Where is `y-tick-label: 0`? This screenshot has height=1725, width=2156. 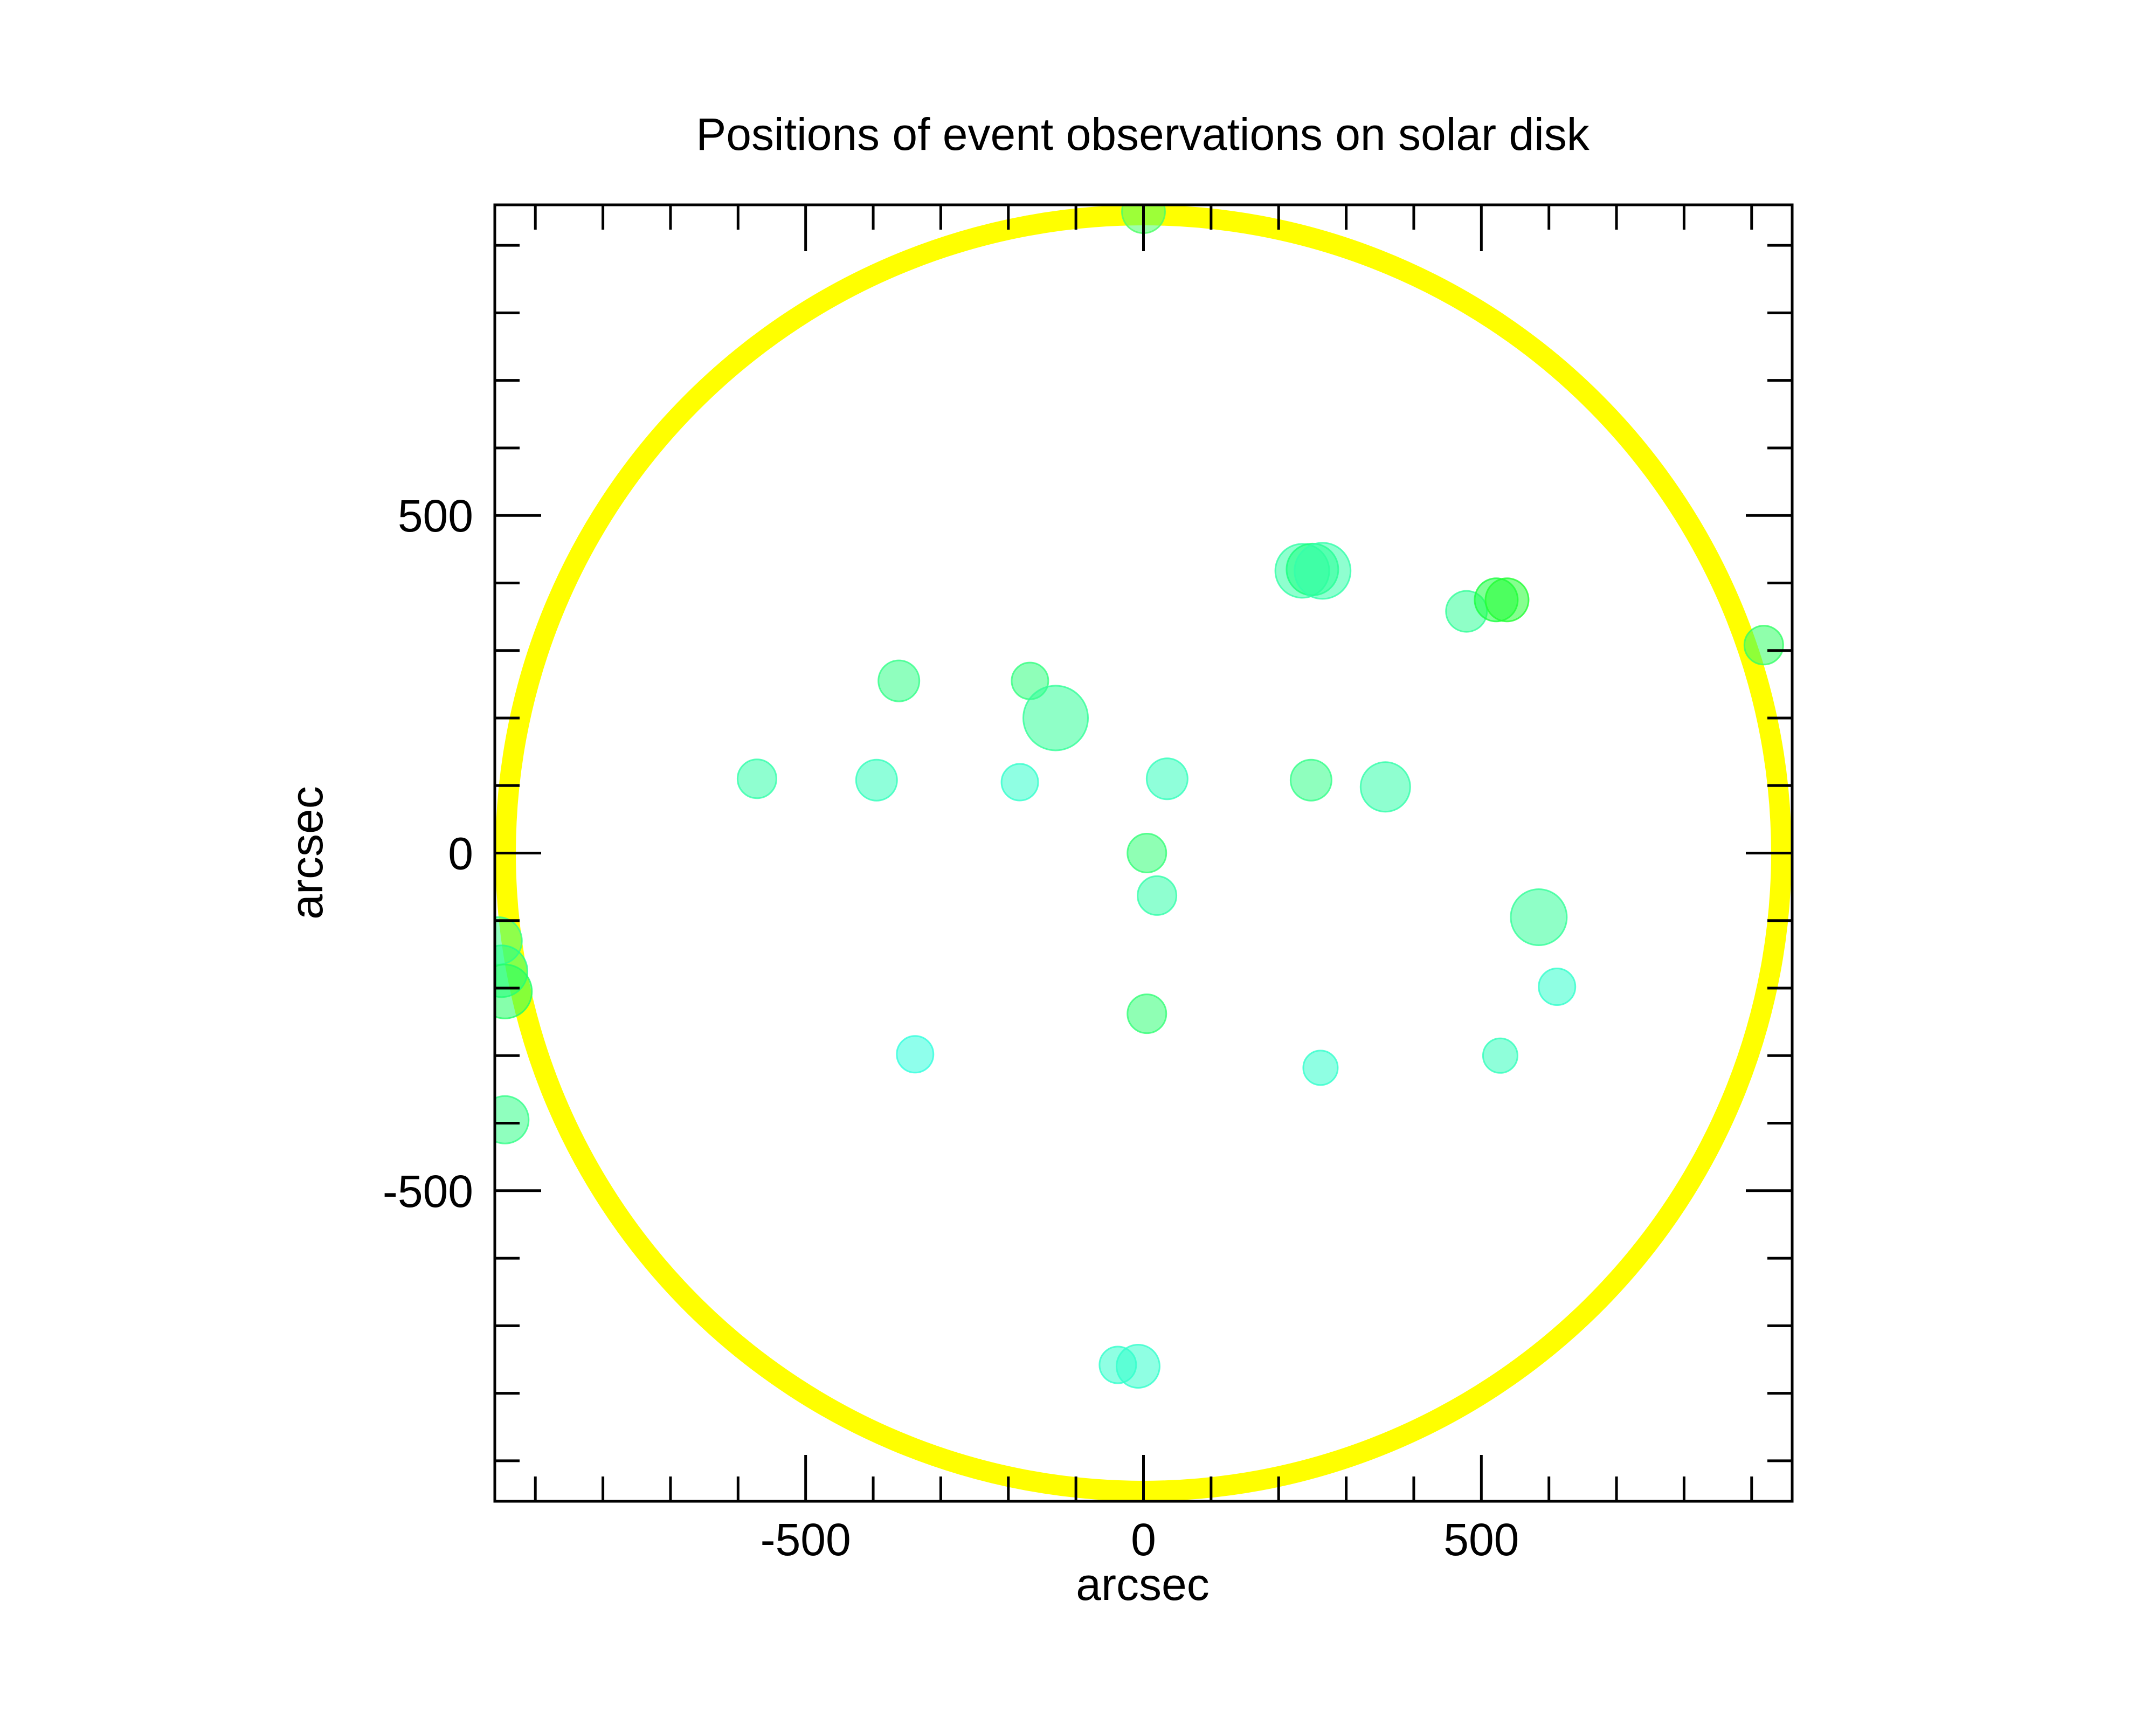
y-tick-label: 0 is located at coordinates (460, 854).